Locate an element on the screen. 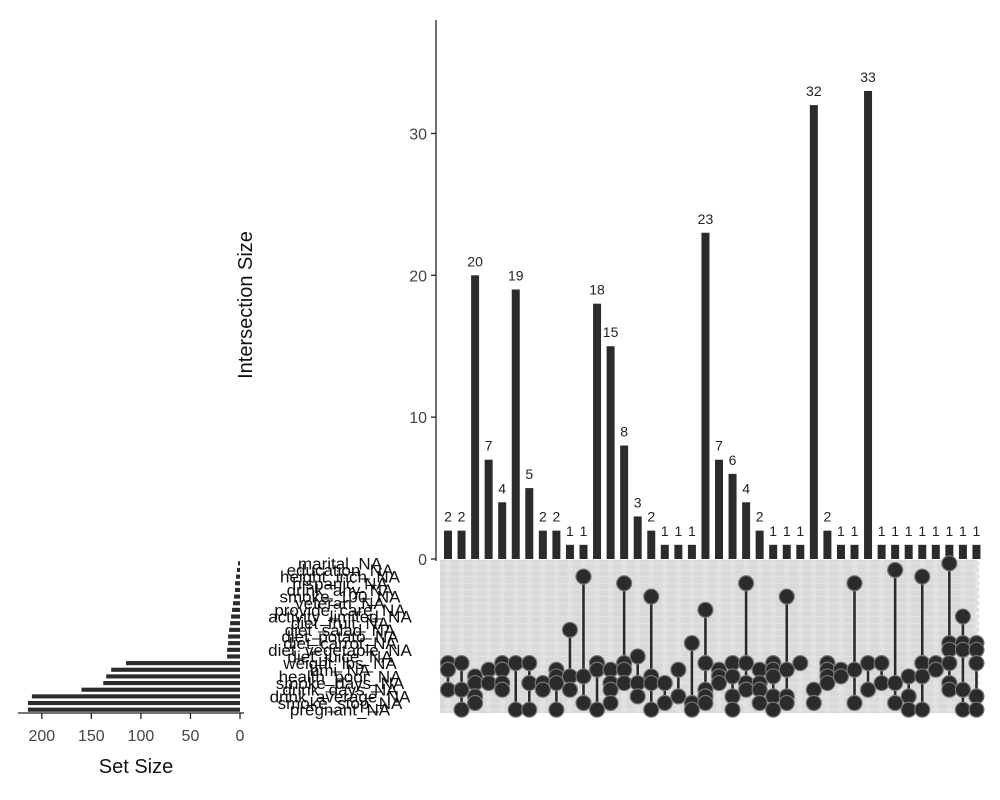 The width and height of the screenshot is (1000, 800). set-size-tick-label: 50 is located at coordinates (191, 736).